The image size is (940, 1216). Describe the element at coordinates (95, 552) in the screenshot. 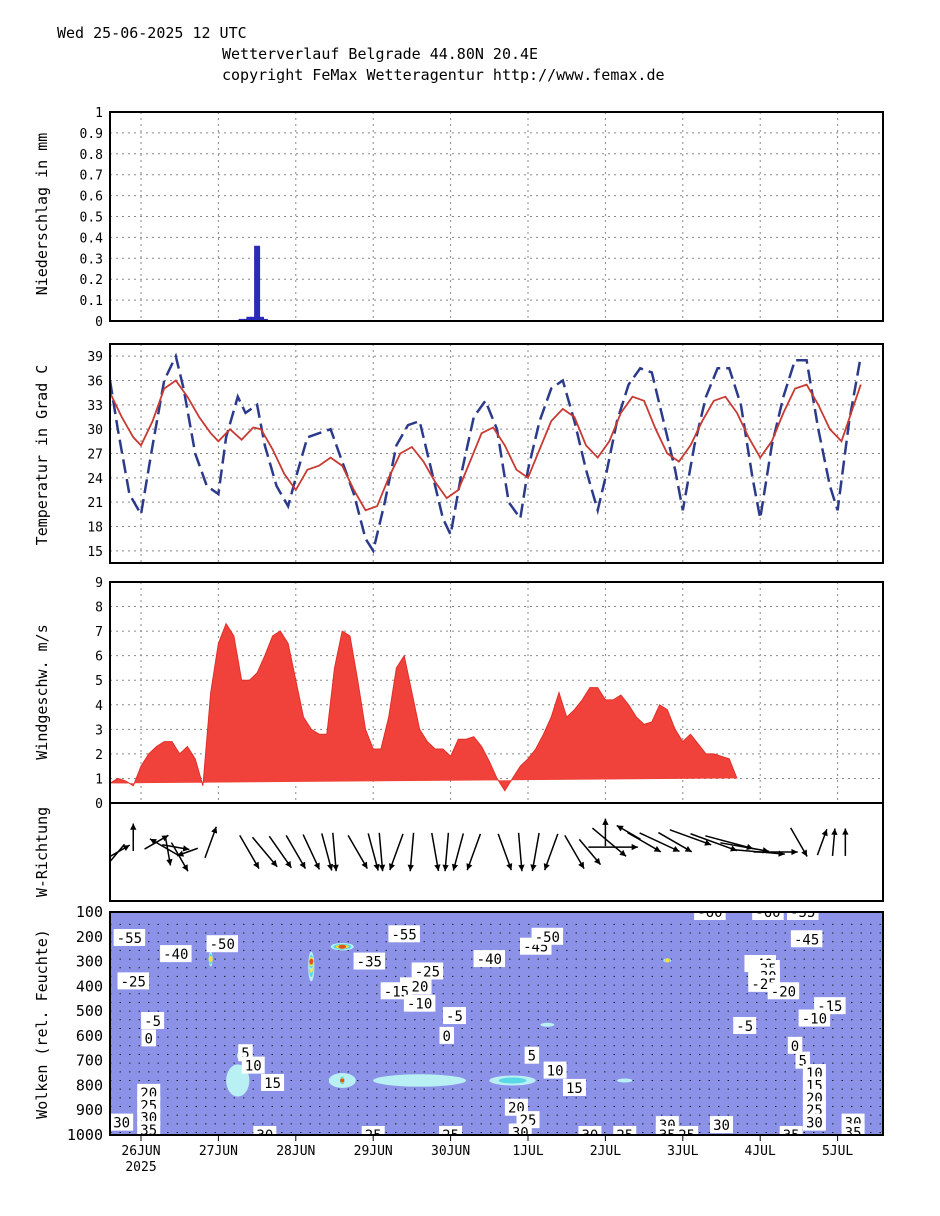

I see `y-tick-label: 15` at that location.